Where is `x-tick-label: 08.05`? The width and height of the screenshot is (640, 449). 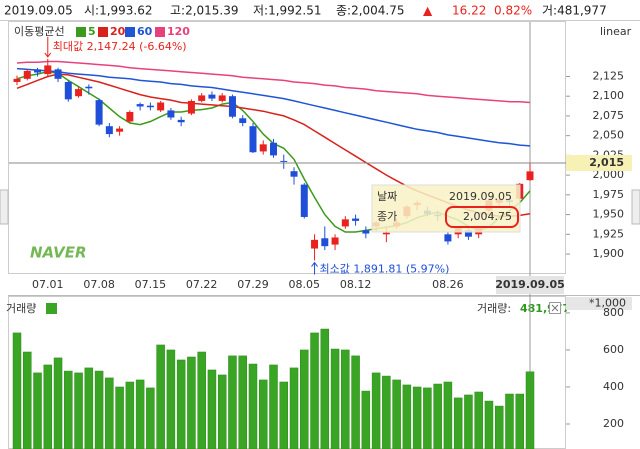
x-tick-label: 08.05 is located at coordinates (305, 284).